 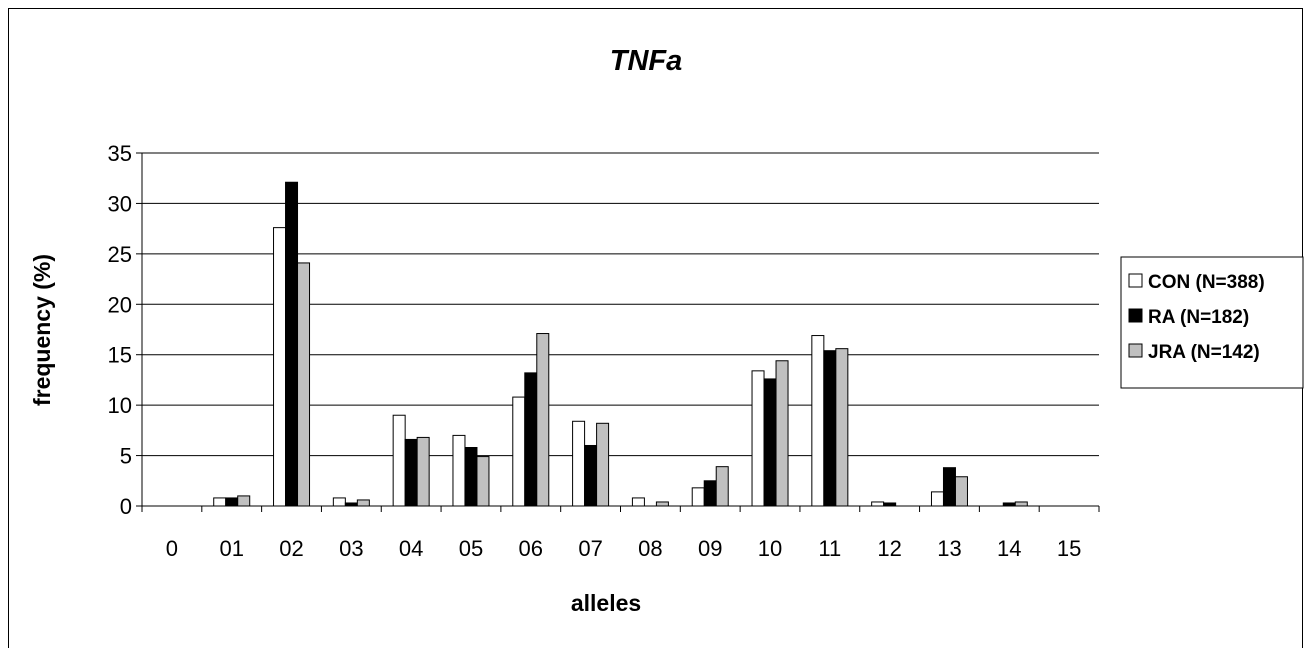 I want to click on x-tick-label: 12, so click(x=889, y=548).